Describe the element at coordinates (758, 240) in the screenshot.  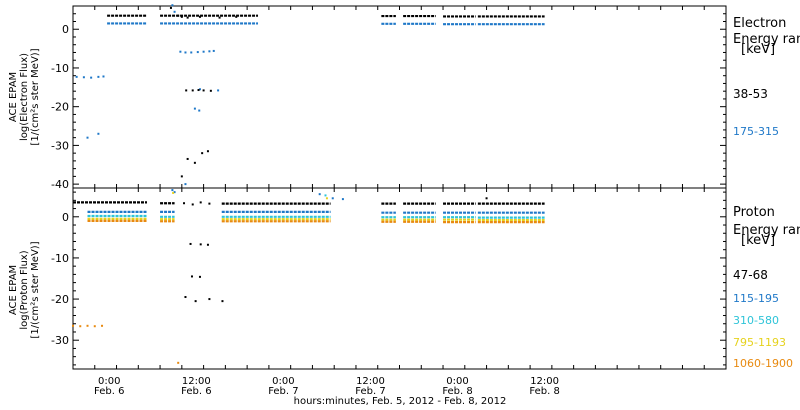
I see `proton-legend-title-3: [keV]` at that location.